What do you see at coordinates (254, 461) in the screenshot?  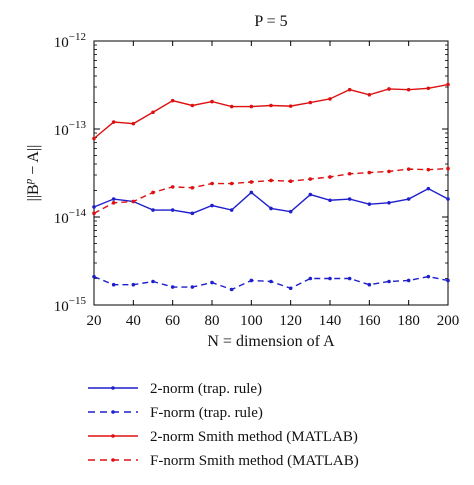 I see `legend-label: F-norm Smith method (MATLAB)` at bounding box center [254, 461].